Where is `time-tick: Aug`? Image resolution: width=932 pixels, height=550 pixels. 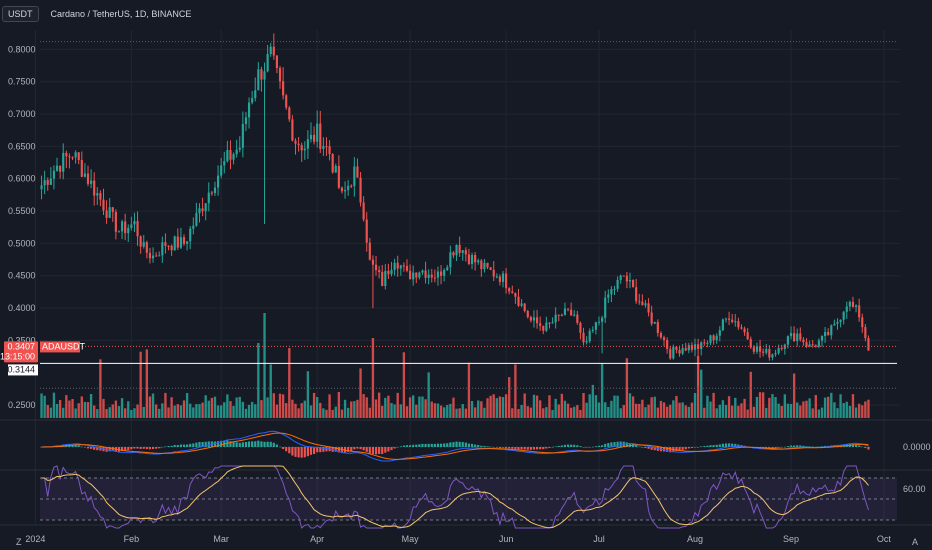 time-tick: Aug is located at coordinates (695, 539).